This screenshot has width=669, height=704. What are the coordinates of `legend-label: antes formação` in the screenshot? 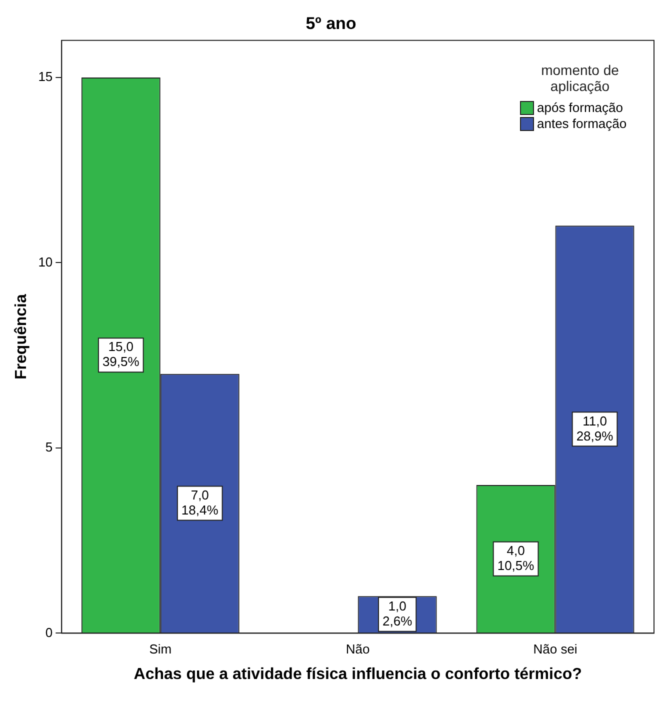 It's located at (582, 124).